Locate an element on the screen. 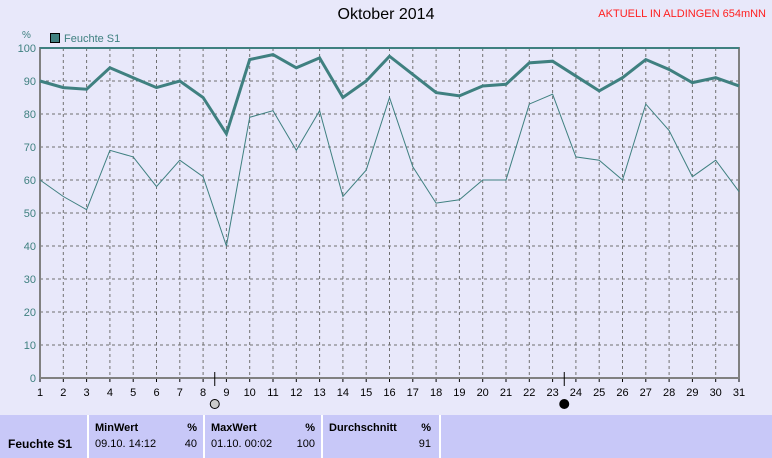 This screenshot has height=458, width=772. y-tick-label: 0 is located at coordinates (33, 379).